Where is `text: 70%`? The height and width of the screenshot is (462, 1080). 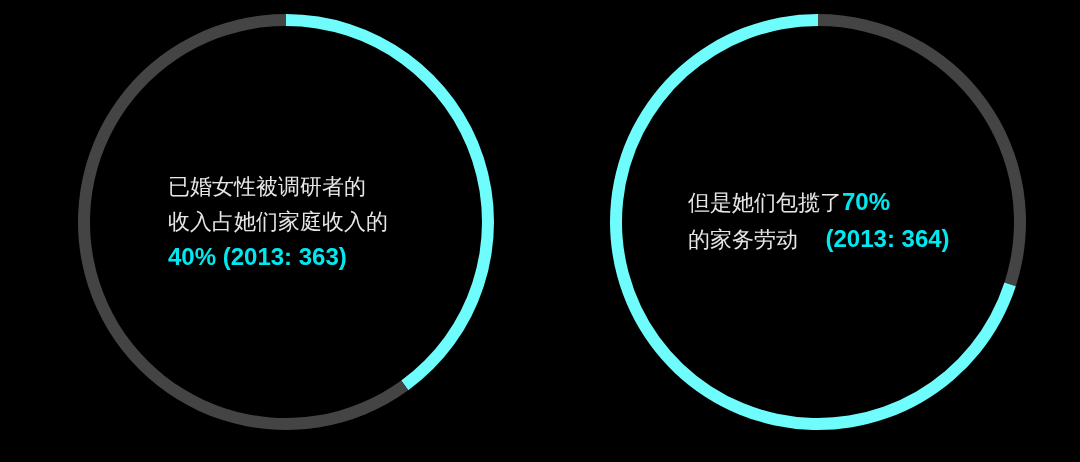
text: 70% is located at coordinates (866, 201).